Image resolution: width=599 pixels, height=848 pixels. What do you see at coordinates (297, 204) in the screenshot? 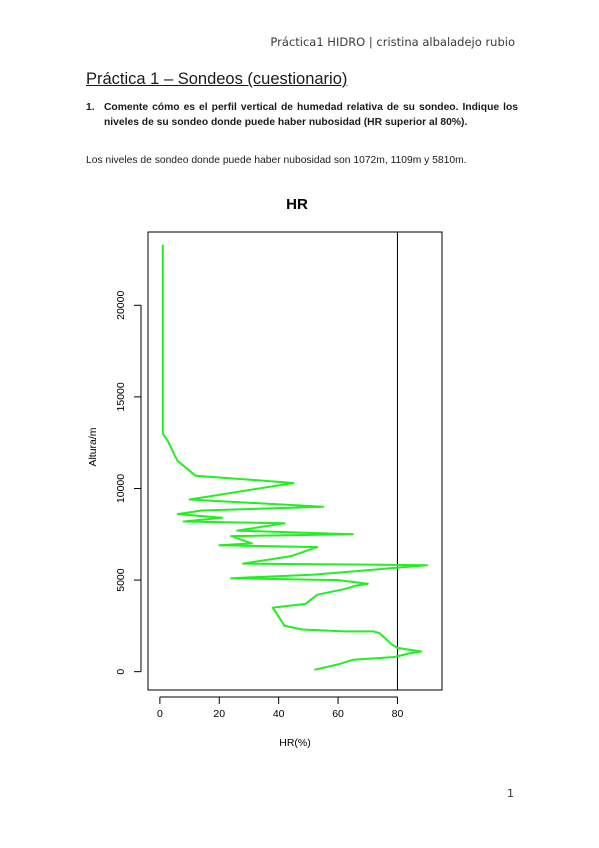
I see `chart-title: HR` at bounding box center [297, 204].